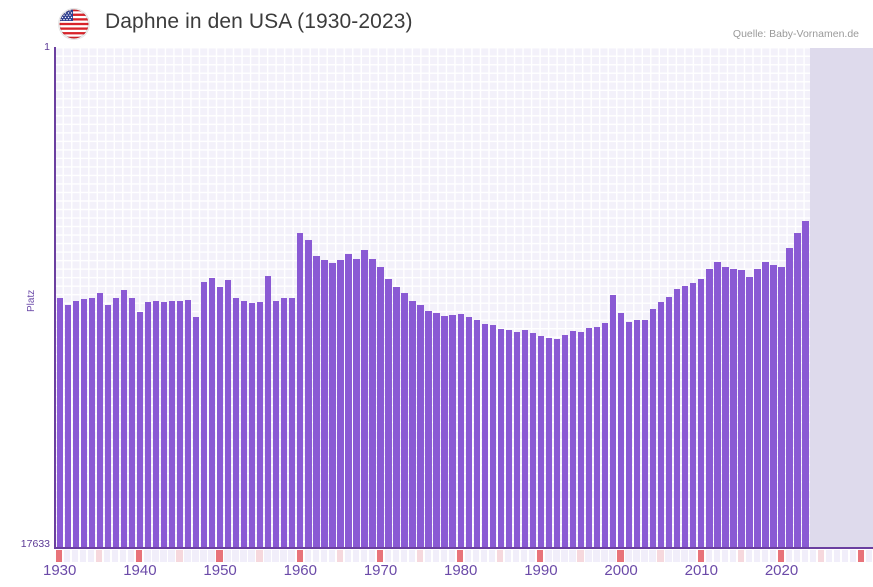  Describe the element at coordinates (300, 570) in the screenshot. I see `x-axis-tick-label: 1960` at that location.